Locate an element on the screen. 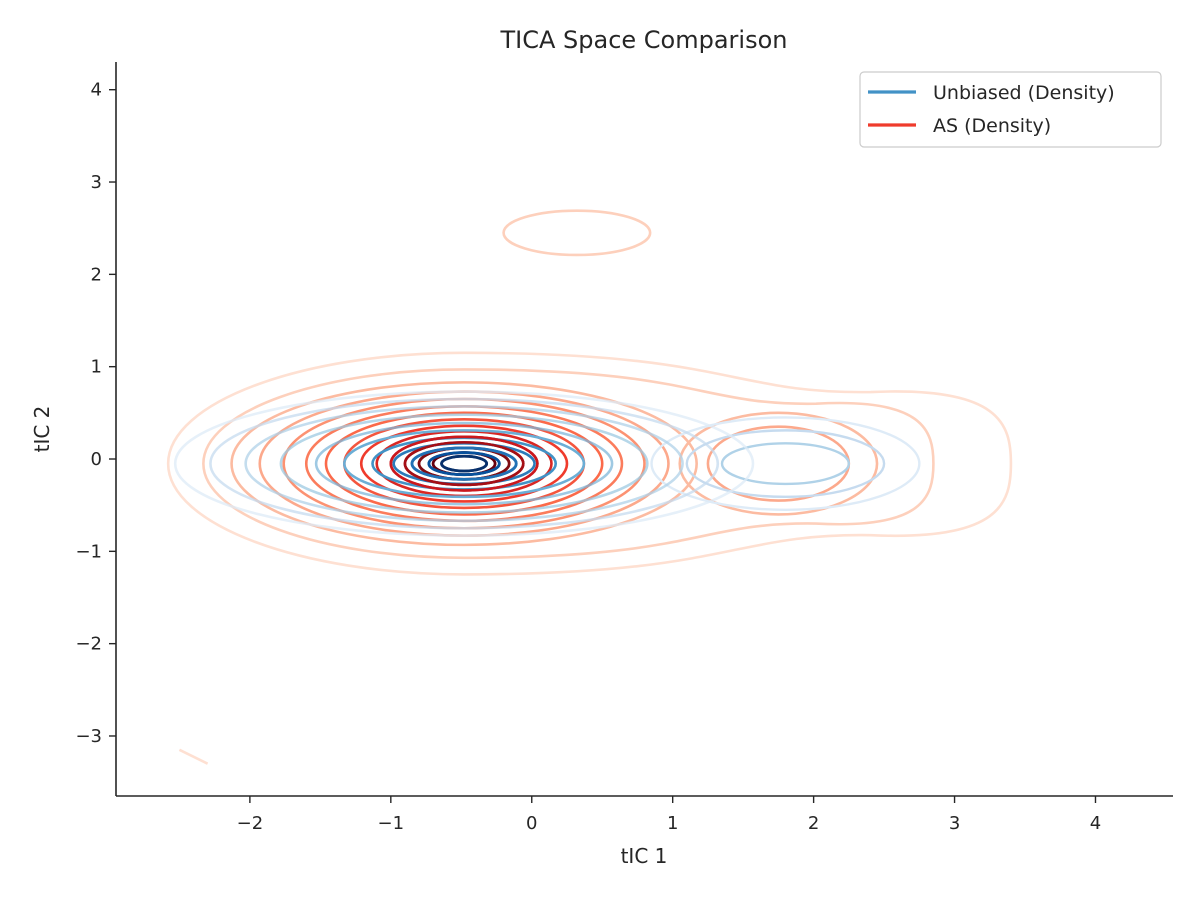 The width and height of the screenshot is (1200, 901). legend-box is located at coordinates (1010, 109).